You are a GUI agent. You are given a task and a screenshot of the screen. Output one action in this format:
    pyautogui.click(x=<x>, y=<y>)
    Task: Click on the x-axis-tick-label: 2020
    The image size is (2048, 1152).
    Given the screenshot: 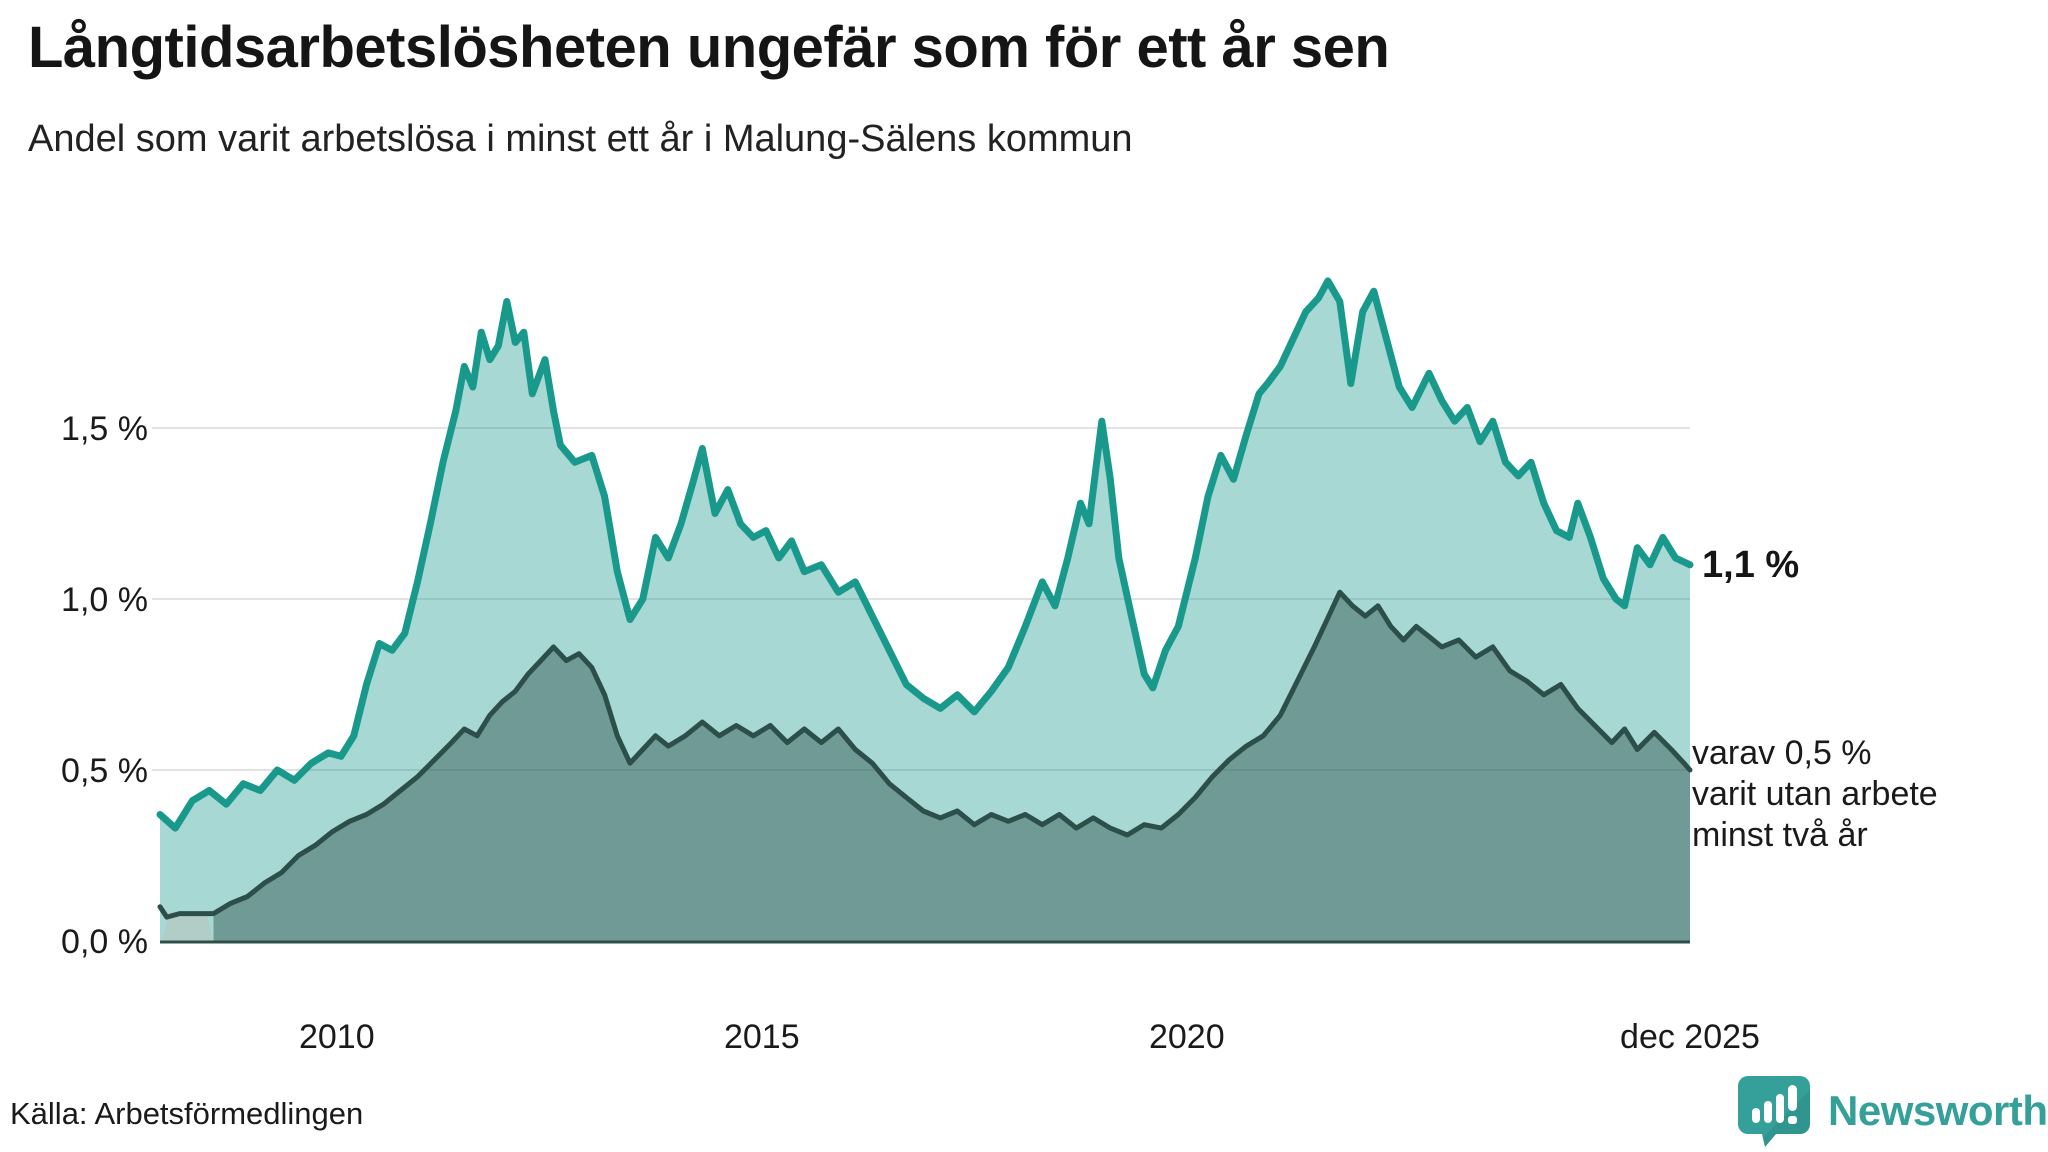 What is the action you would take?
    pyautogui.click(x=1187, y=1037)
    